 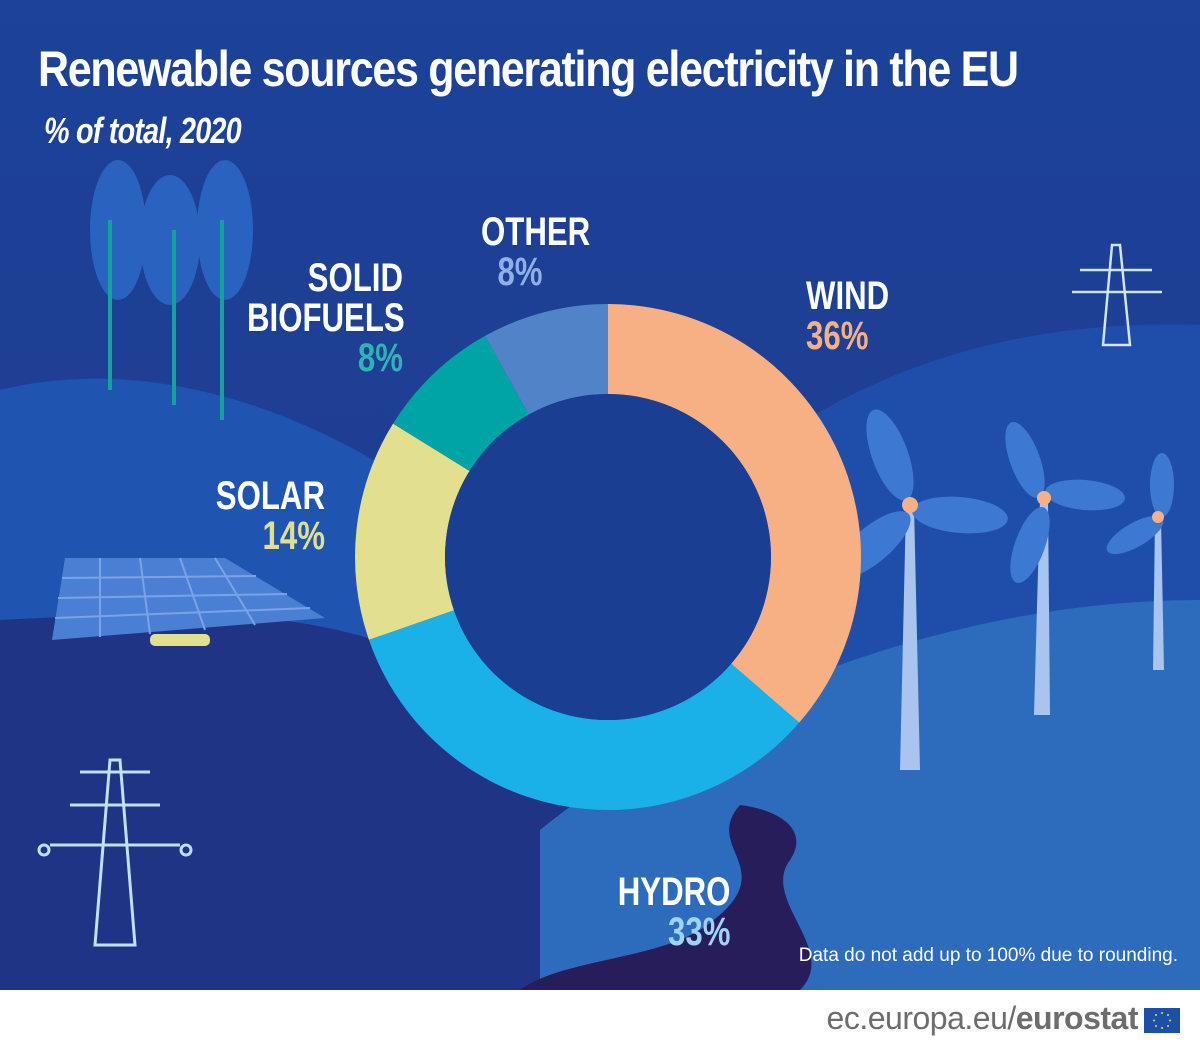 What do you see at coordinates (1077, 1018) in the screenshot?
I see `url-brand: eurostat` at bounding box center [1077, 1018].